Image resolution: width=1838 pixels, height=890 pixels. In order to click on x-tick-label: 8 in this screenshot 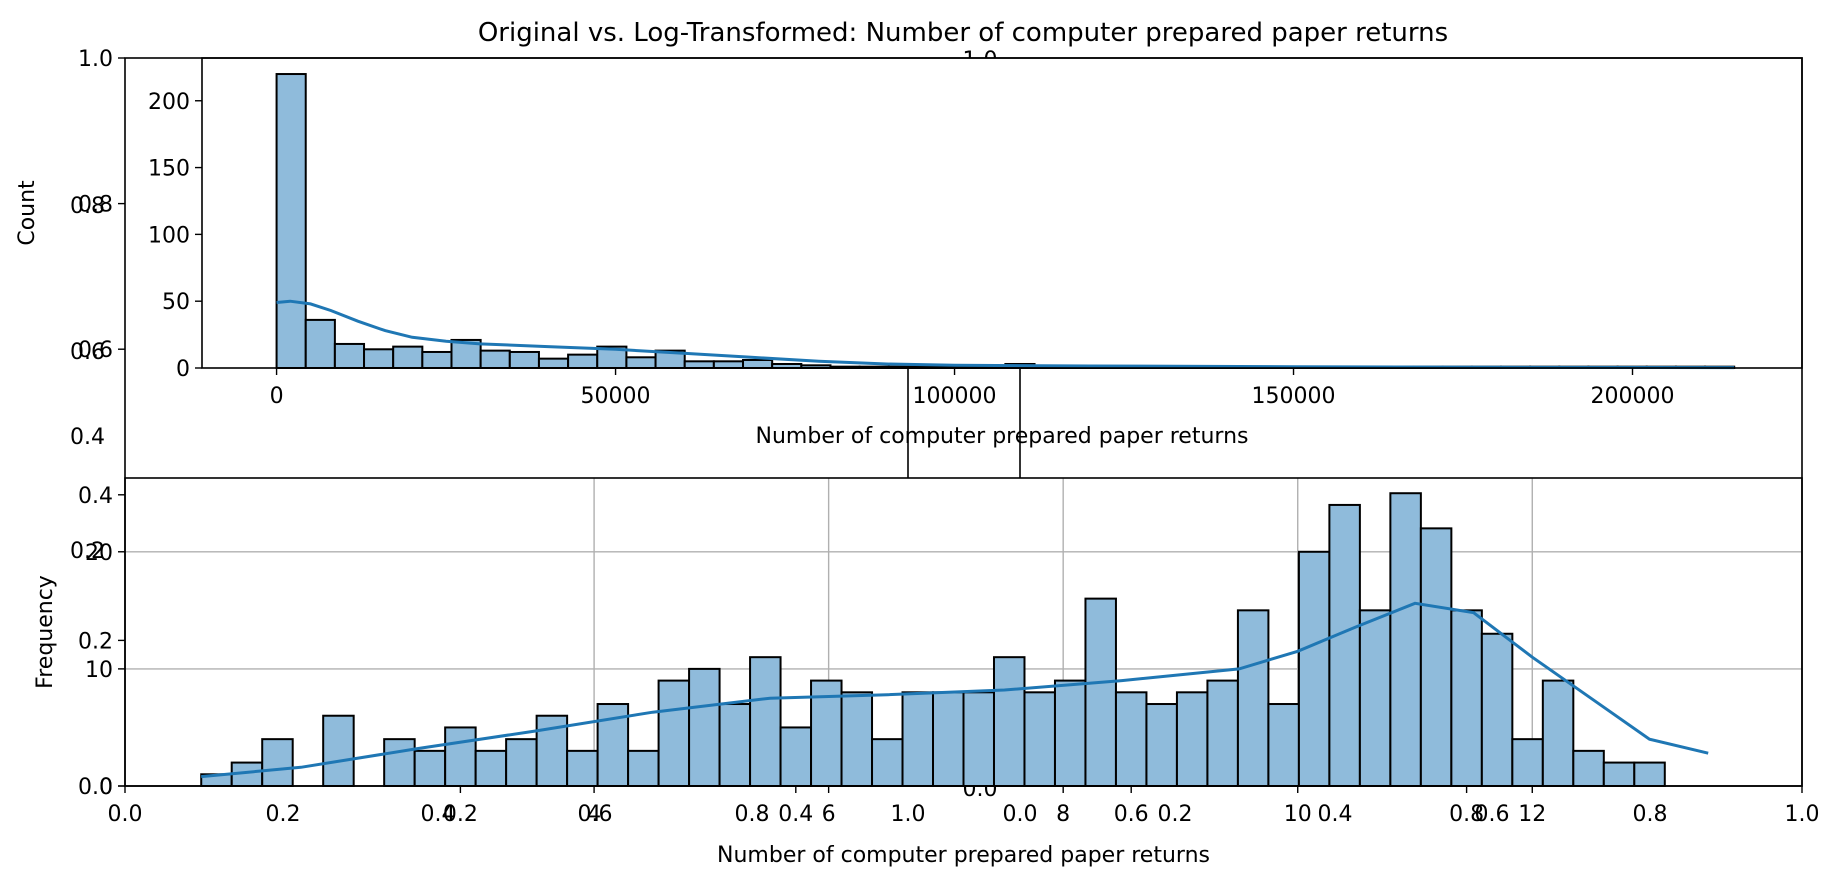, I will do `click(1063, 814)`.